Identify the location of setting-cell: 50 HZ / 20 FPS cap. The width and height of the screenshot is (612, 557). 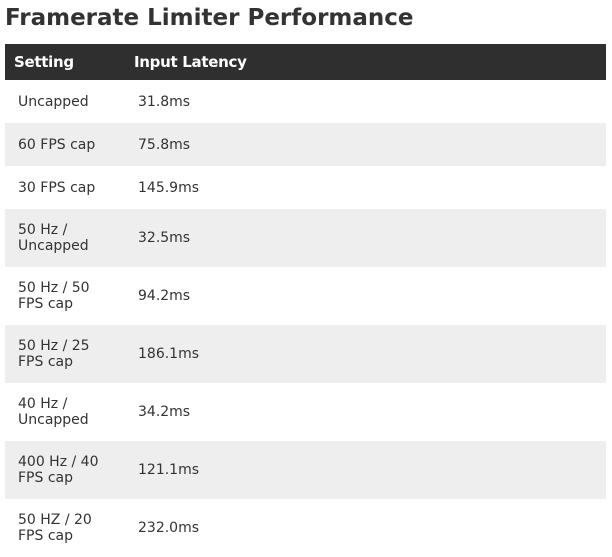
(55, 528).